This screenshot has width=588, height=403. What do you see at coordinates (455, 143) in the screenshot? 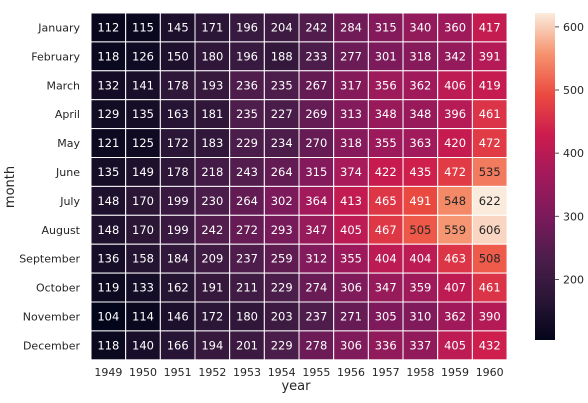
I see `cell-value-label: 420` at bounding box center [455, 143].